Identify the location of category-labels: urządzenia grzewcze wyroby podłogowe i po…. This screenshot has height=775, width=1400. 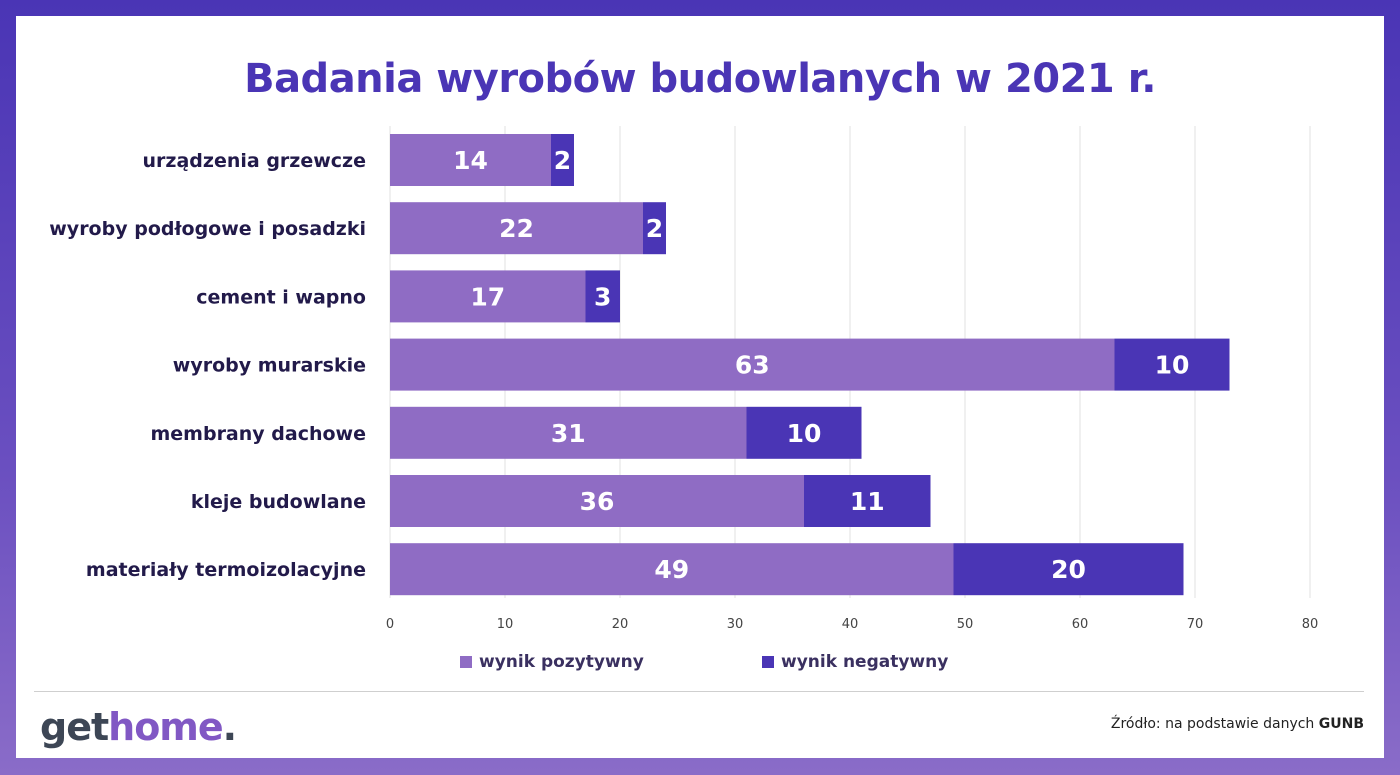
(207, 365).